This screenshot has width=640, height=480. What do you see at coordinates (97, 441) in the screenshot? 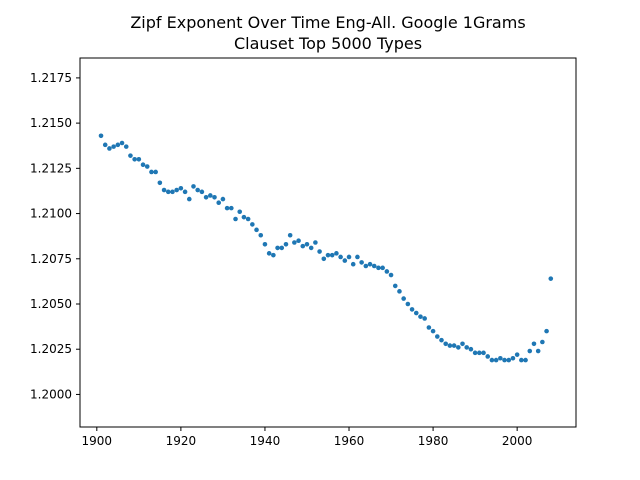
I see `x-tick-label: 1900` at bounding box center [97, 441].